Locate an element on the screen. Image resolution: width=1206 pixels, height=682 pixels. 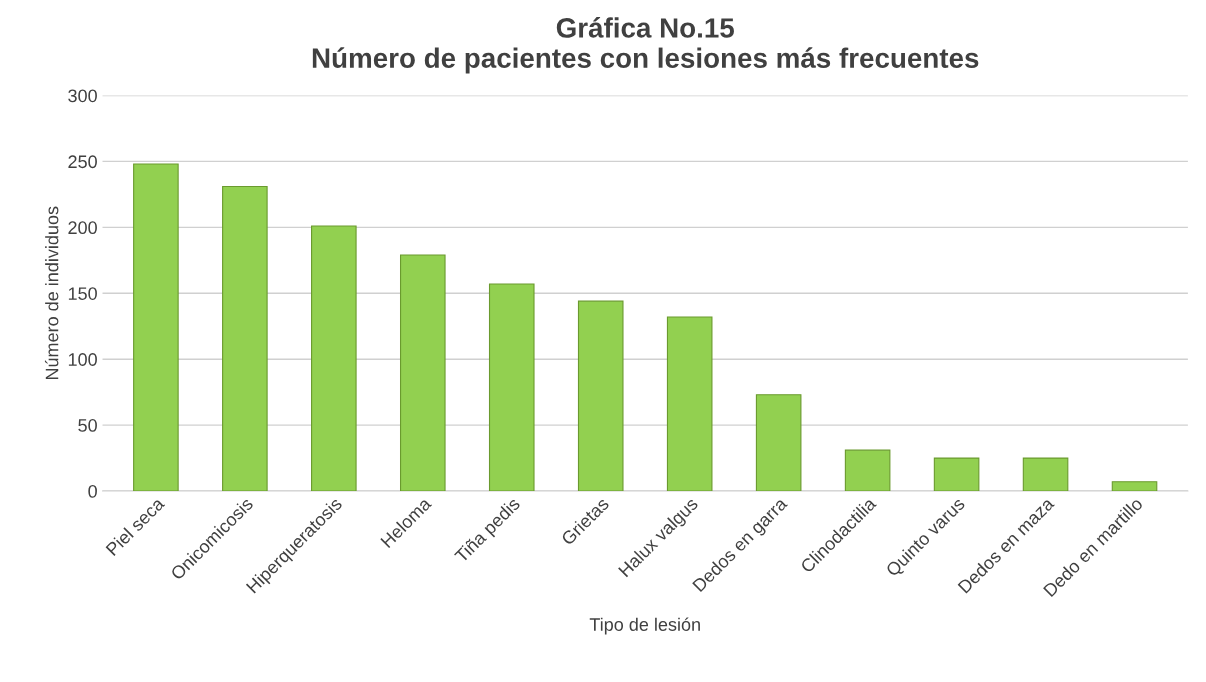
y-tick-label: 300 is located at coordinates (82, 96).